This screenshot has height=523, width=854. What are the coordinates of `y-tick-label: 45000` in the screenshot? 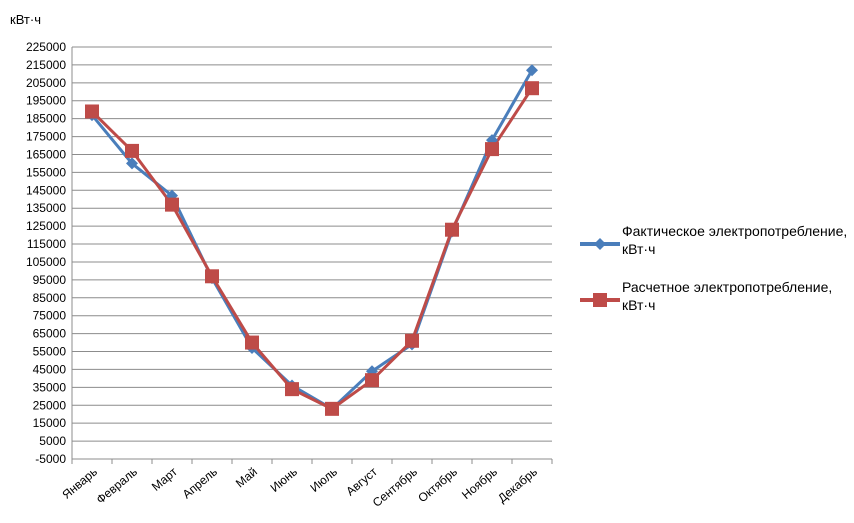 It's located at (50, 369).